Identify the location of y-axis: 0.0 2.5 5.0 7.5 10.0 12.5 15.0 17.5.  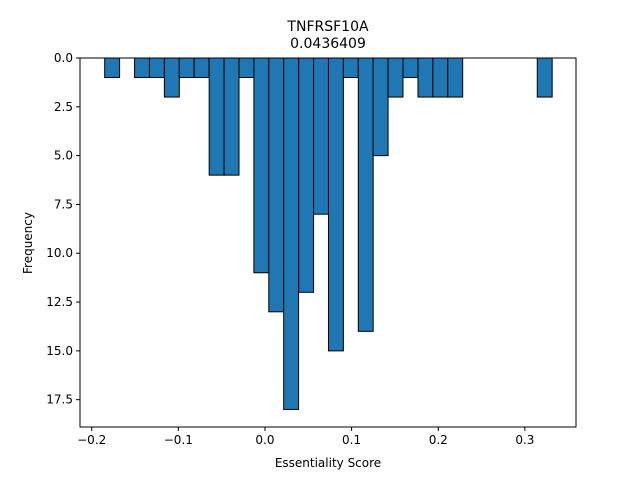
(63, 229).